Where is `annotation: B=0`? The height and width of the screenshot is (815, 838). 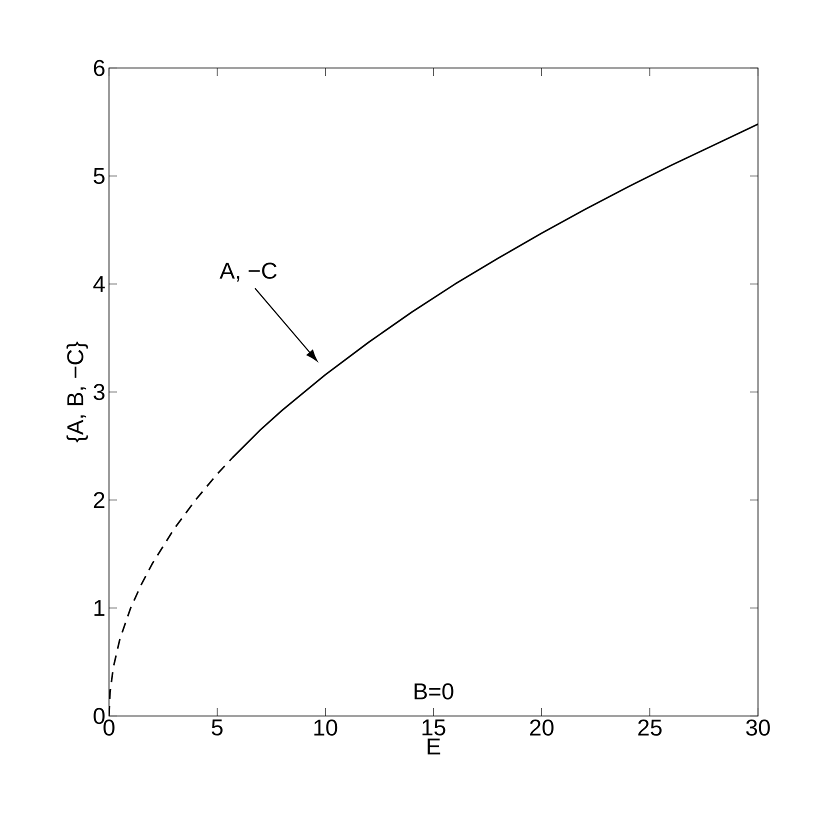 annotation: B=0 is located at coordinates (434, 691).